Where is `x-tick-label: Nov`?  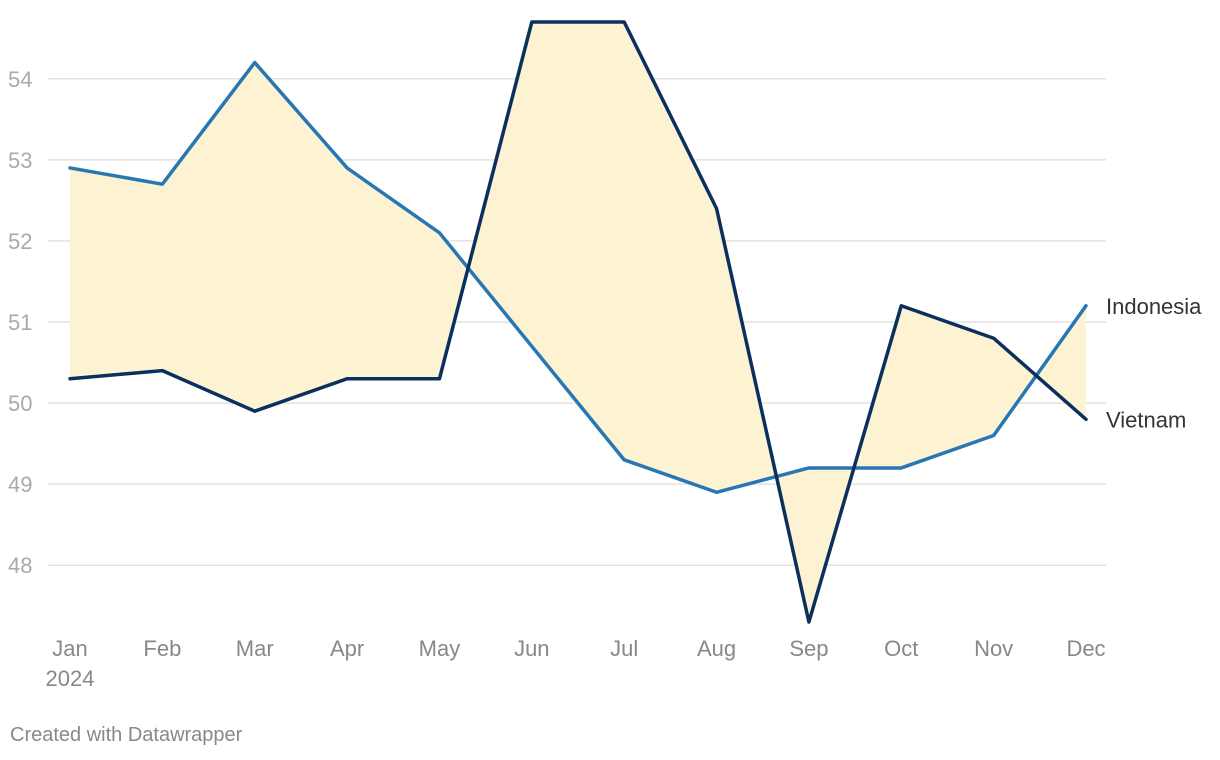
x-tick-label: Nov is located at coordinates (993, 648).